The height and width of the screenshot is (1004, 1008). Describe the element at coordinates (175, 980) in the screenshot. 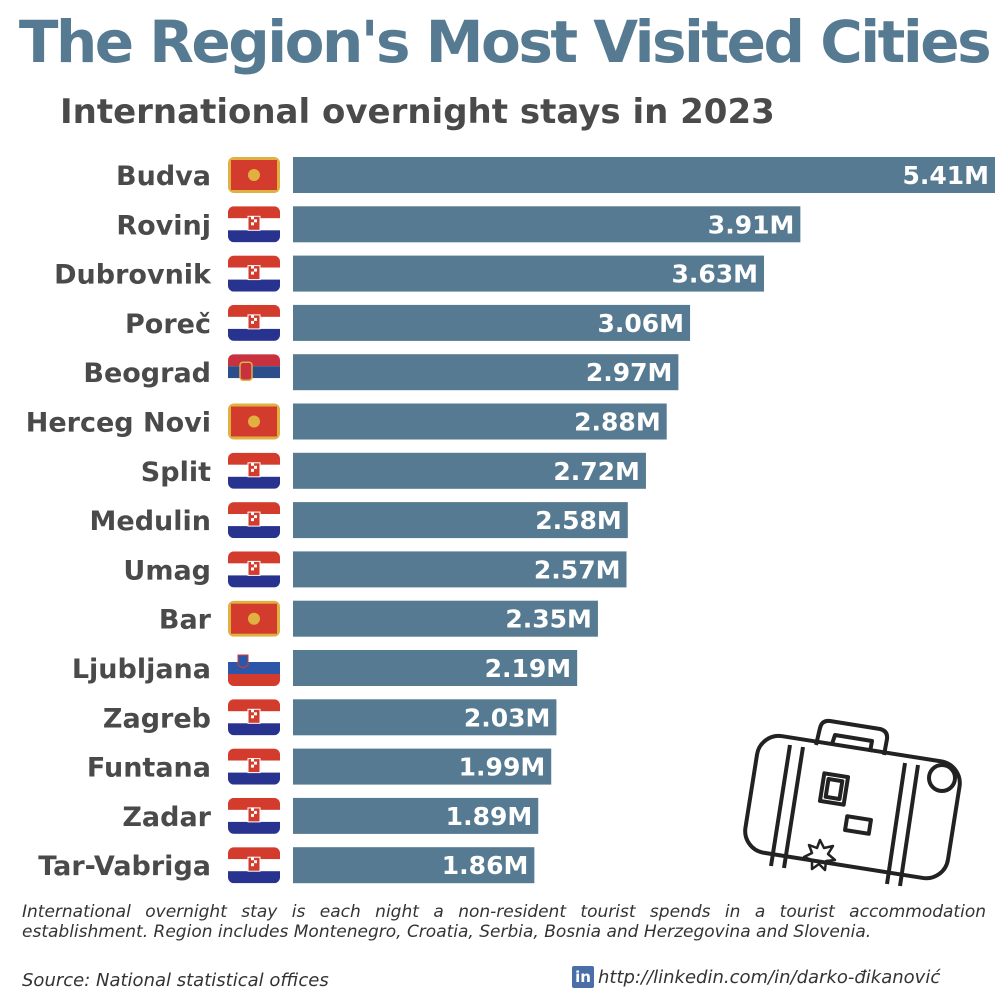

I see `source-note: Source: National statistical offices` at that location.